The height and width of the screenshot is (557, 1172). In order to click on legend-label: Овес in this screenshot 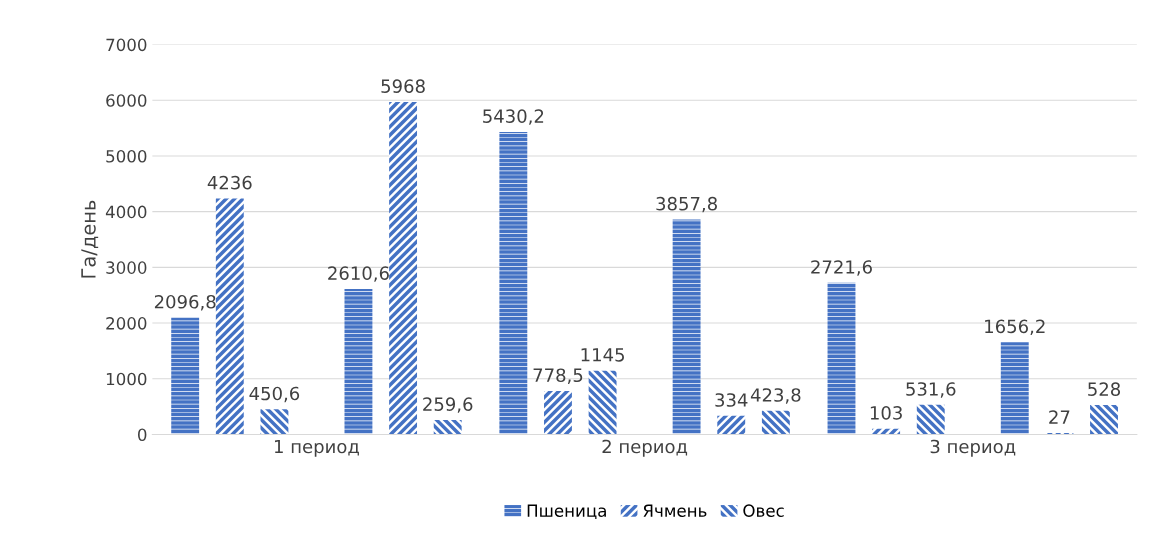, I will do `click(763, 510)`.